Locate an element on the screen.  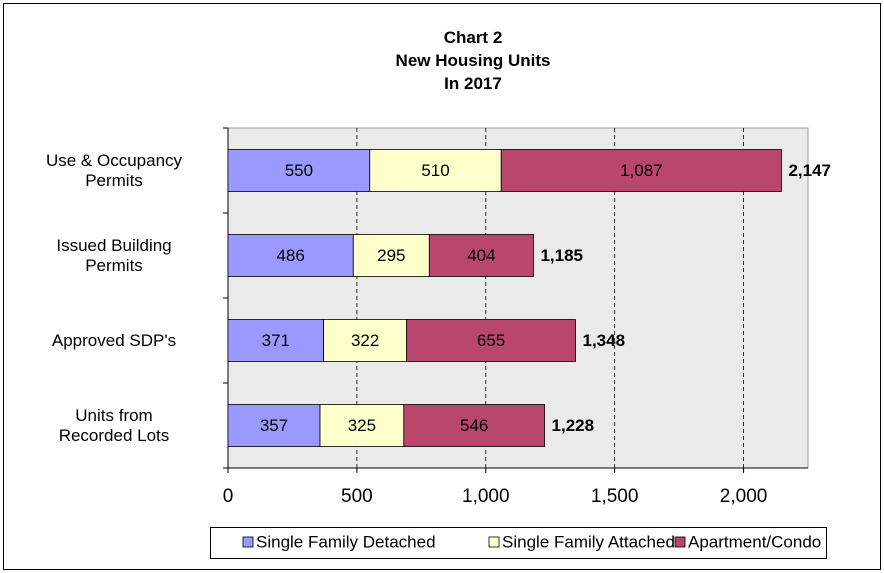
total-label: 1,185 is located at coordinates (561, 255).